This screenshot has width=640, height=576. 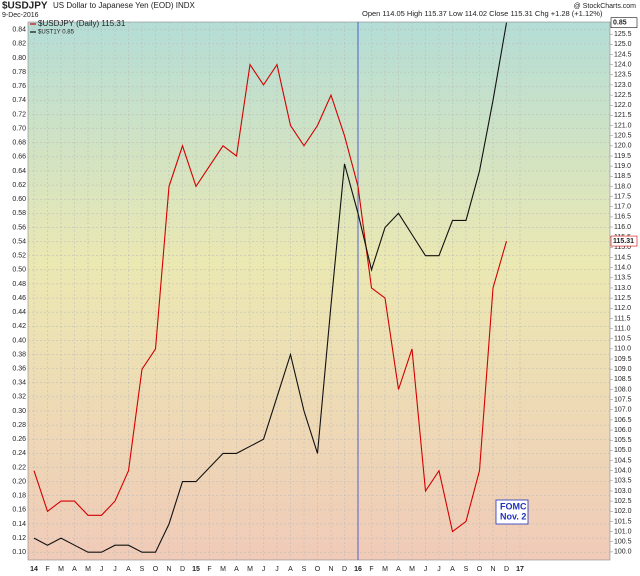 What do you see at coordinates (623, 125) in the screenshot?
I see `y2-tick-label: 121.0` at bounding box center [623, 125].